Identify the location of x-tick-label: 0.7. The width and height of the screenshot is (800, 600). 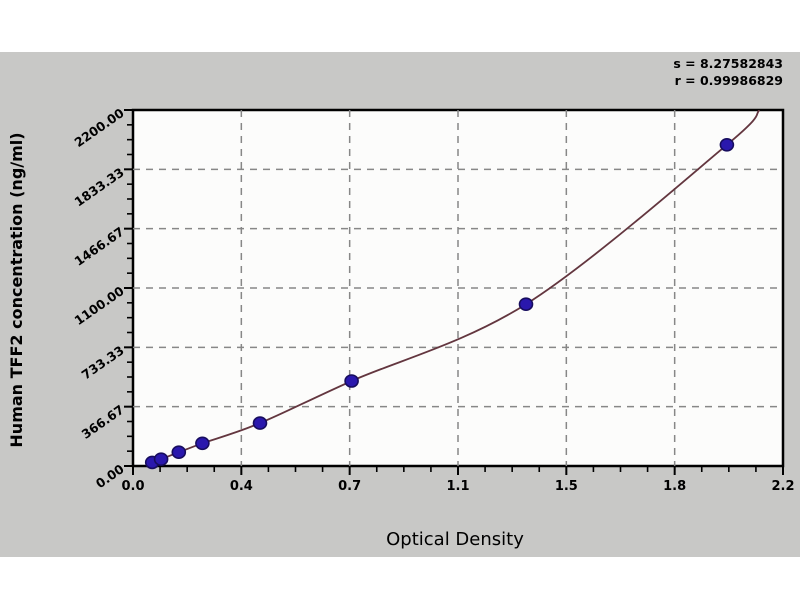
(349, 486).